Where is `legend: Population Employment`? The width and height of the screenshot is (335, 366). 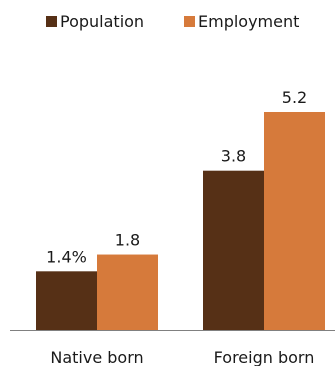 legend: Population Employment is located at coordinates (167, 23).